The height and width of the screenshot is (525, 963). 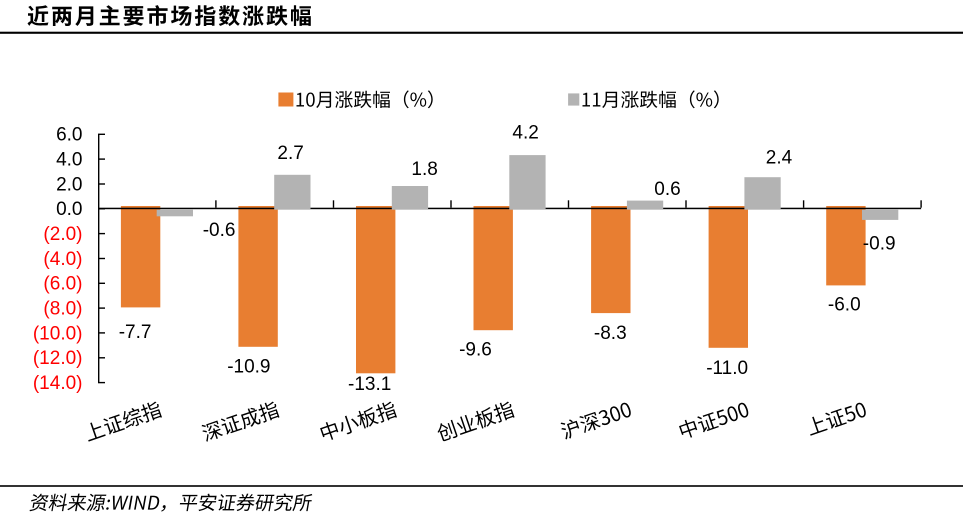 I want to click on svg-text: 2.0, so click(x=69, y=184).